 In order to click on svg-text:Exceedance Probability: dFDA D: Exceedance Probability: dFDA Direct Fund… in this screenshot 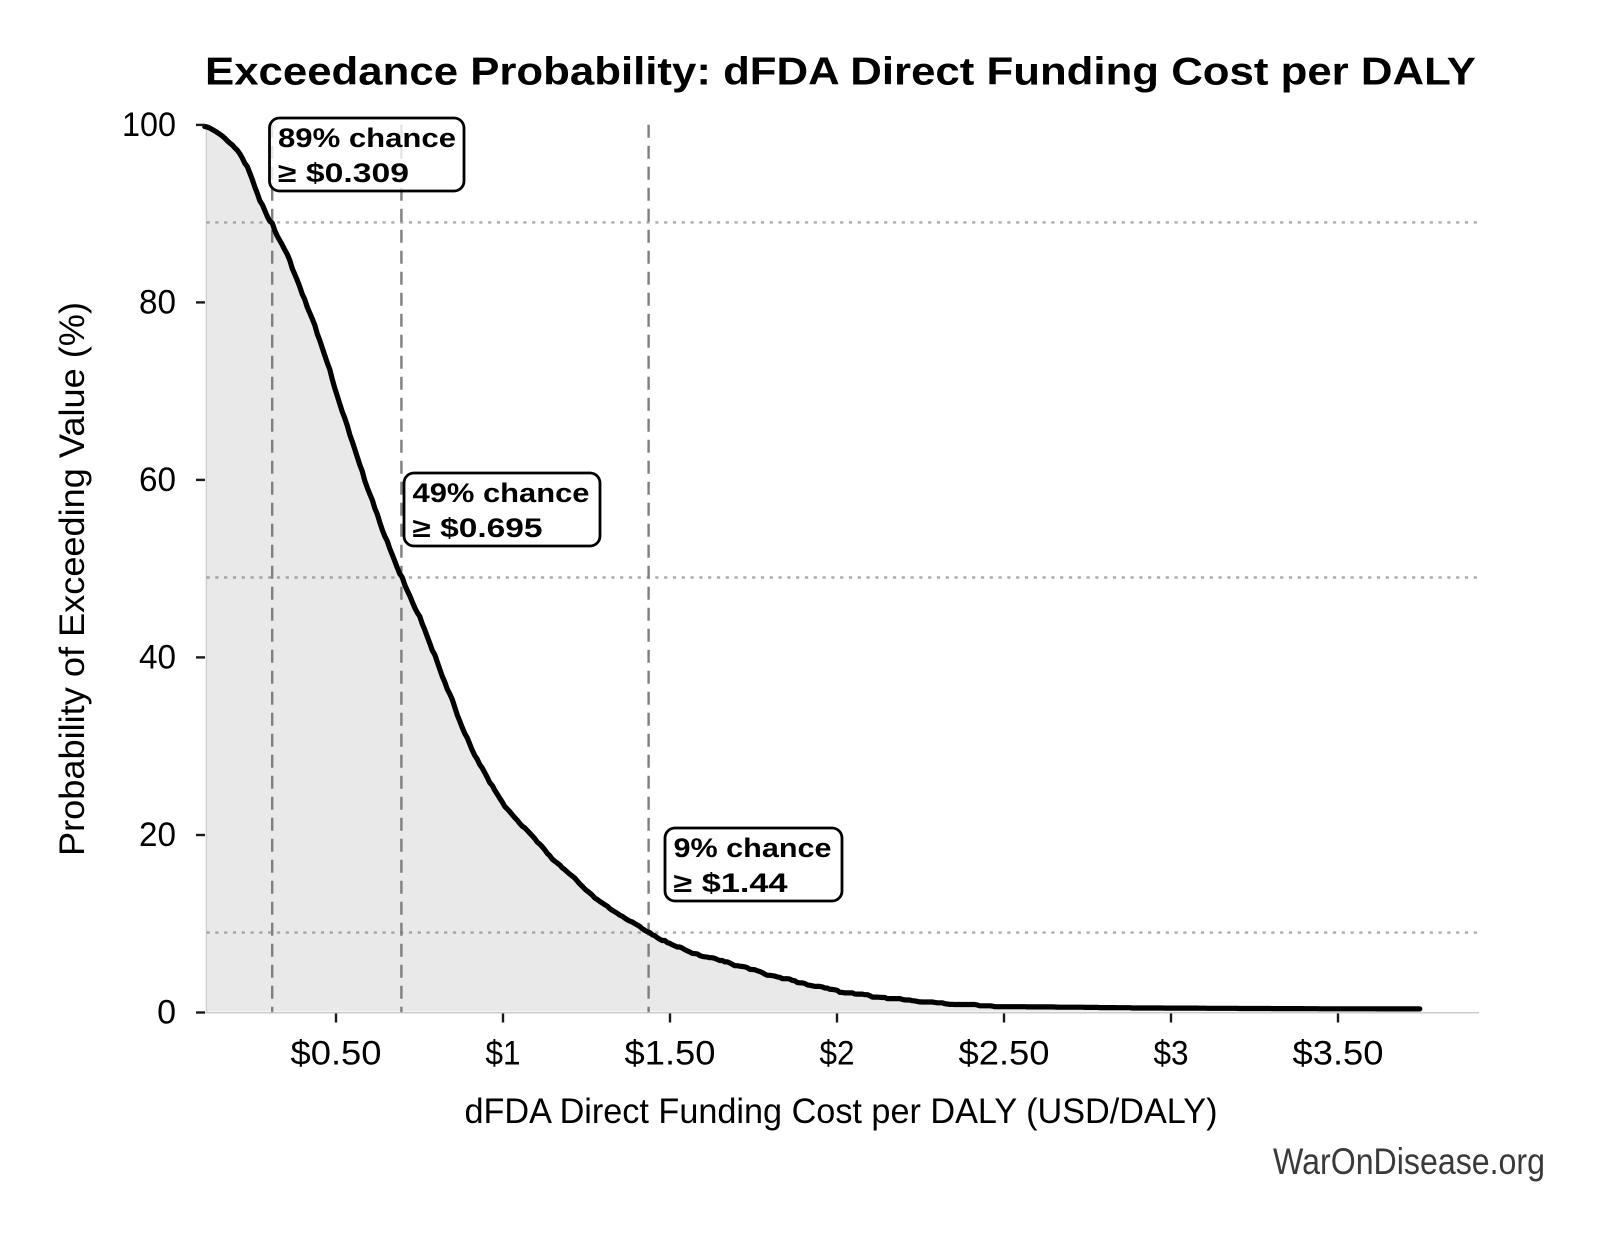, I will do `click(840, 72)`.